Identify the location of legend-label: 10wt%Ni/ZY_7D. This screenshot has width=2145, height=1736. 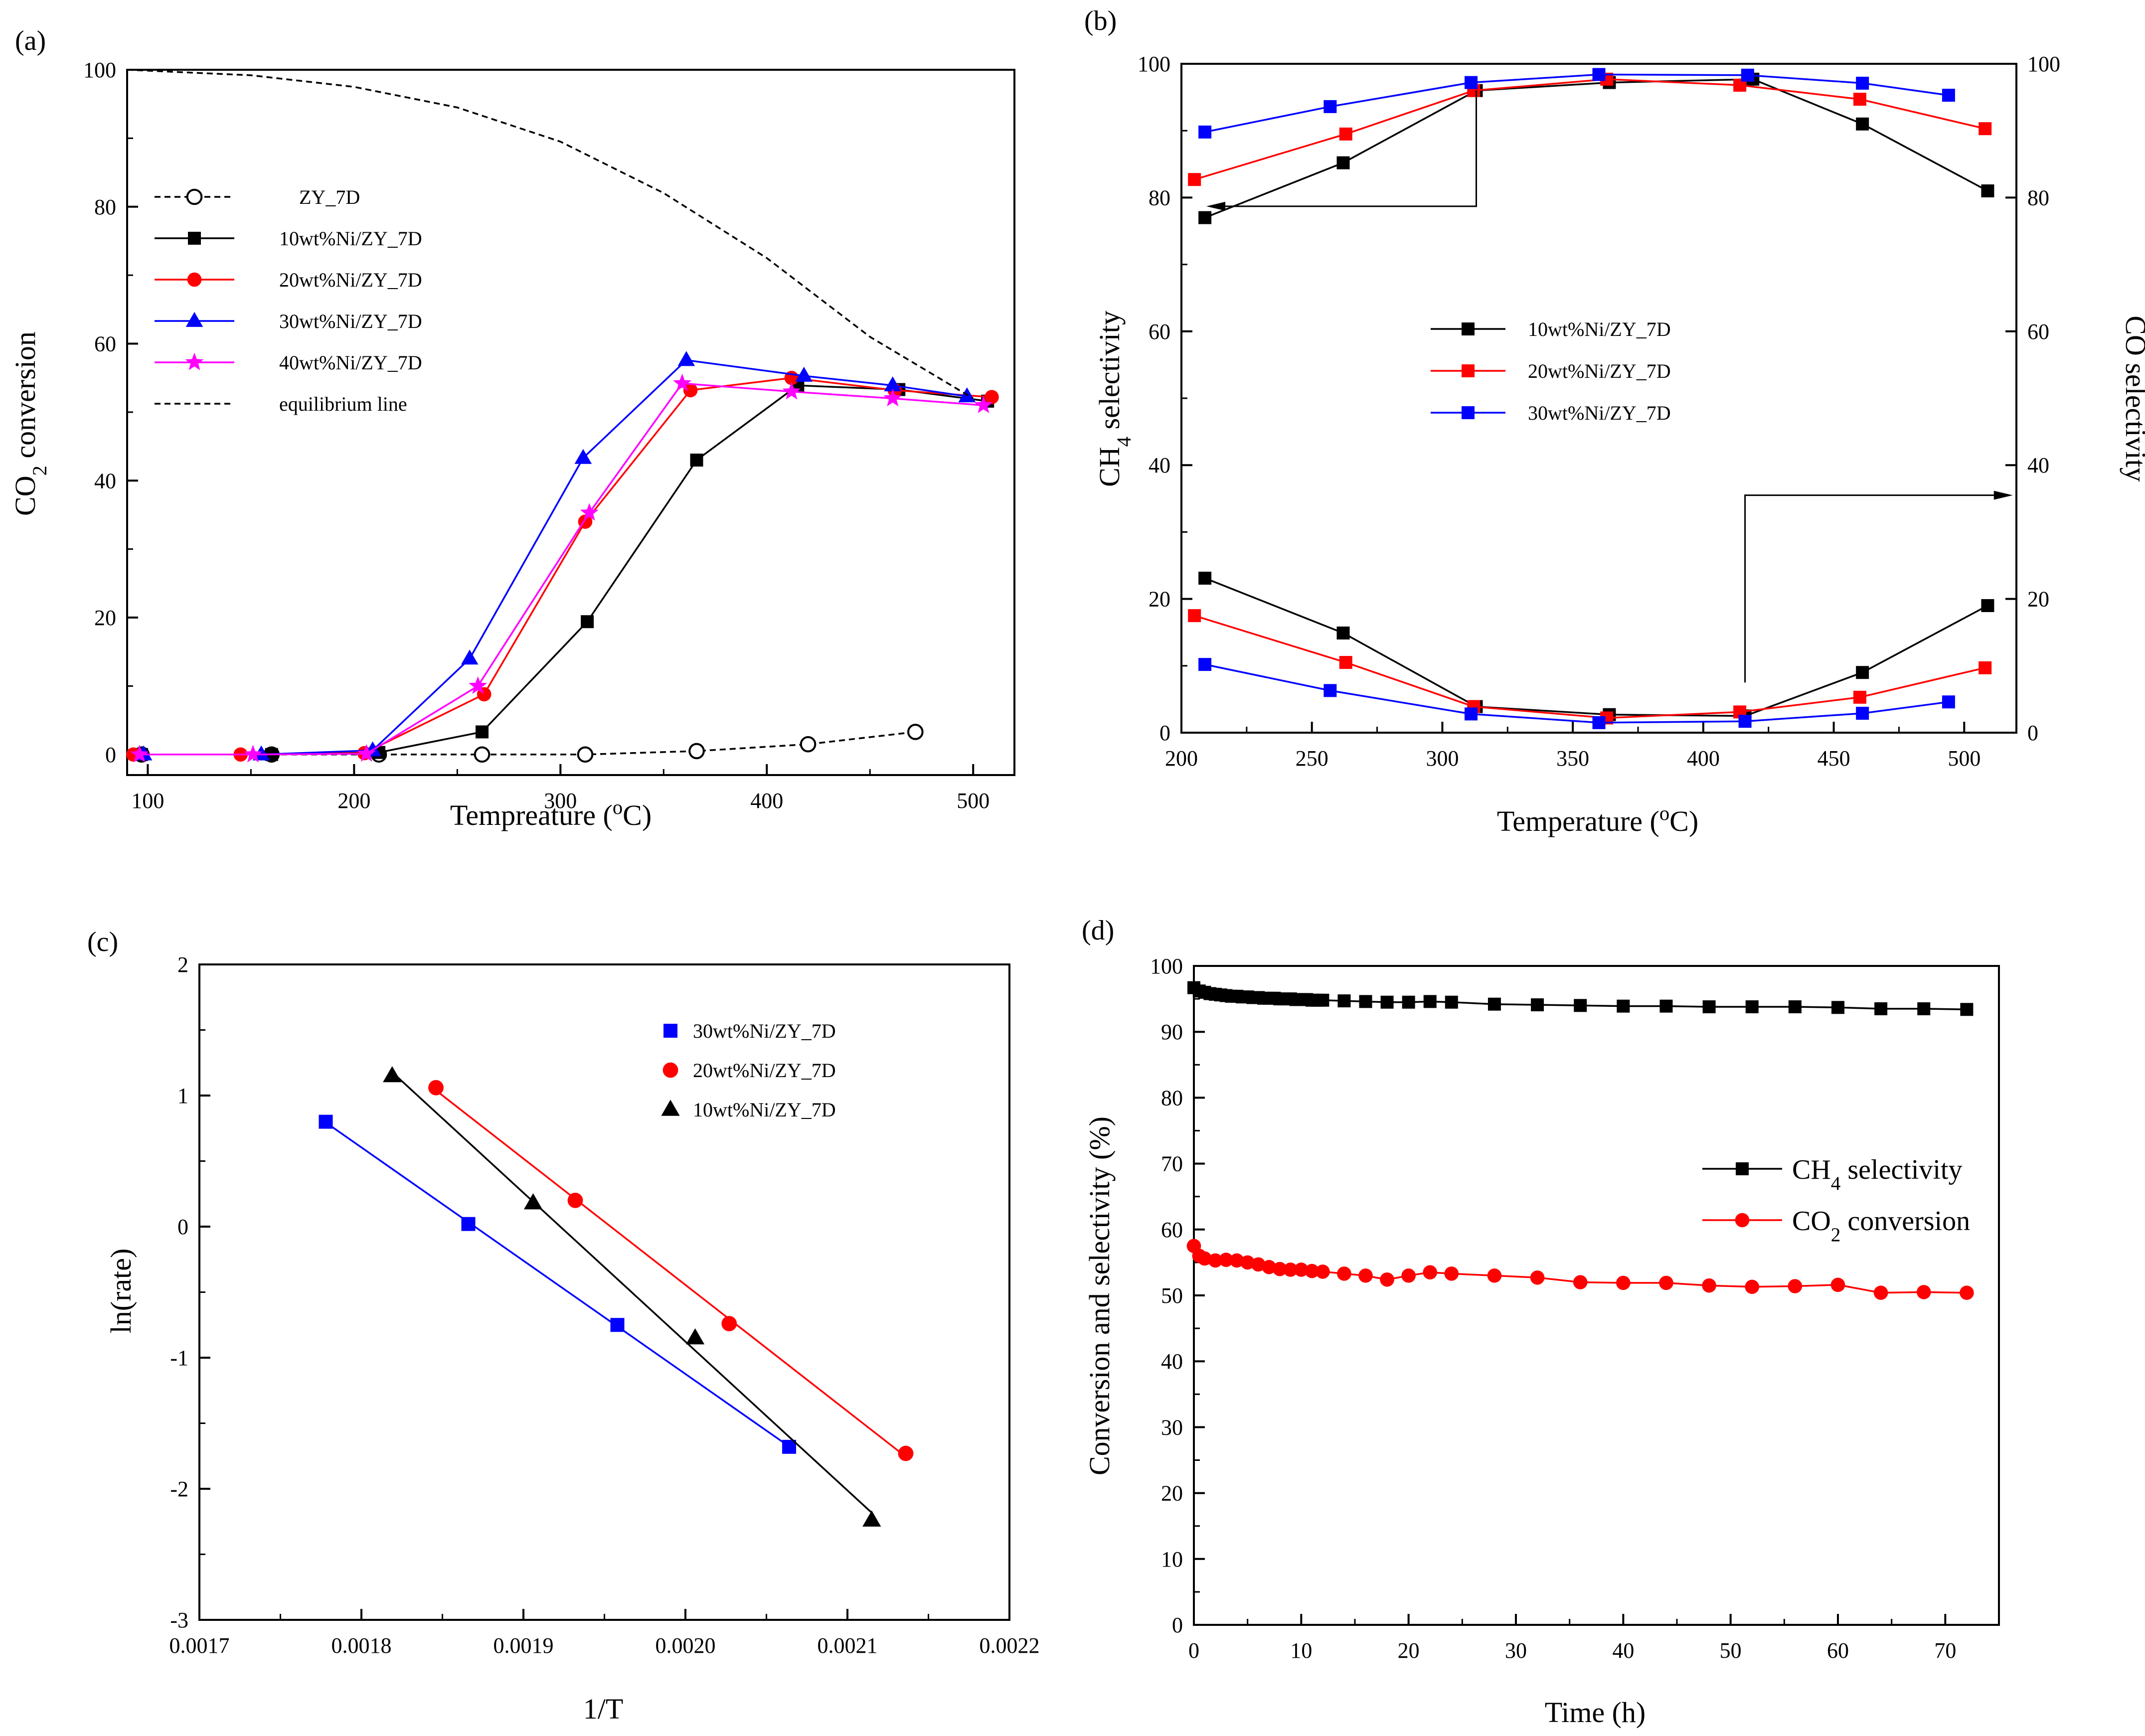
(1599, 329).